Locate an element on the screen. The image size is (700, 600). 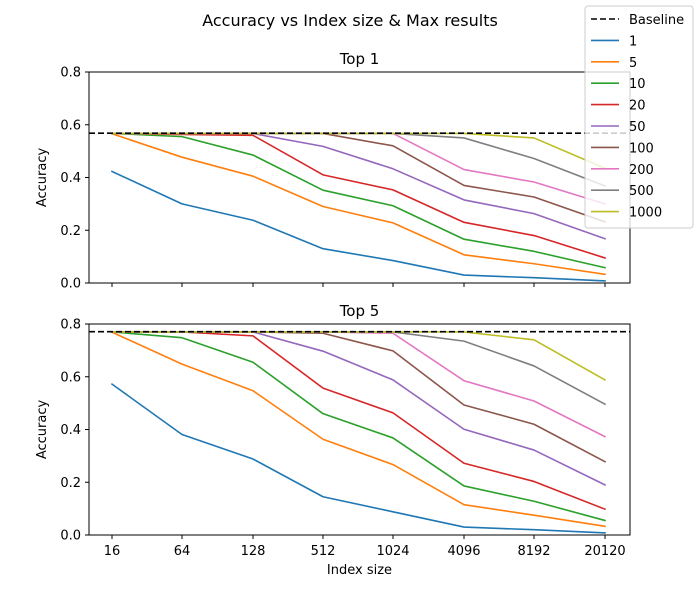
legend: Baseline 1 5 10 20 50 100 200 500 1000 is located at coordinates (639, 117).